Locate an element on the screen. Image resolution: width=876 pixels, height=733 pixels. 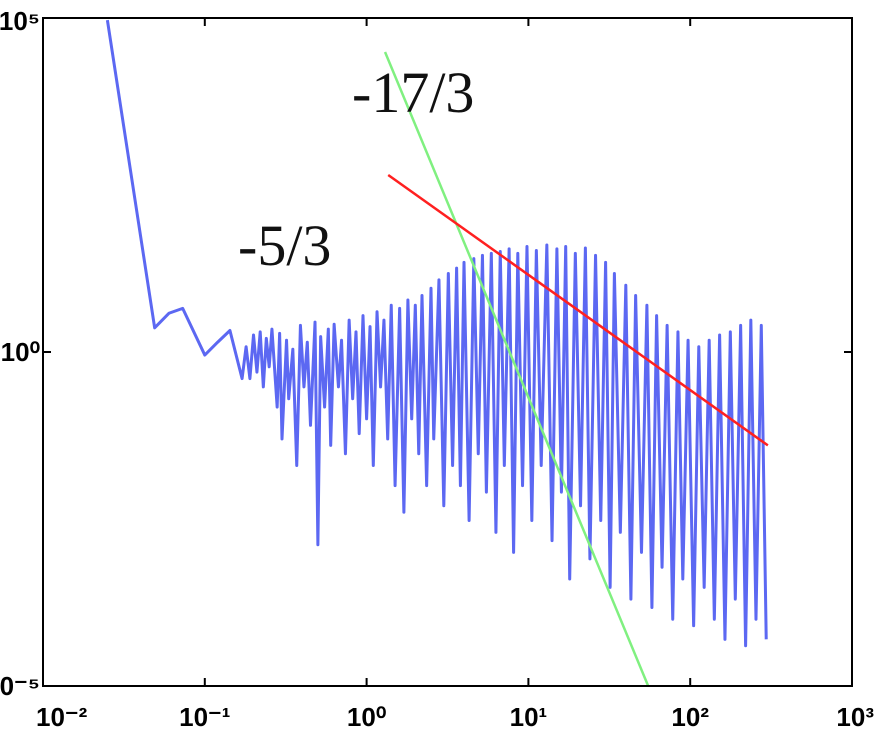
x-tick-label: 10¹ is located at coordinates (529, 717).